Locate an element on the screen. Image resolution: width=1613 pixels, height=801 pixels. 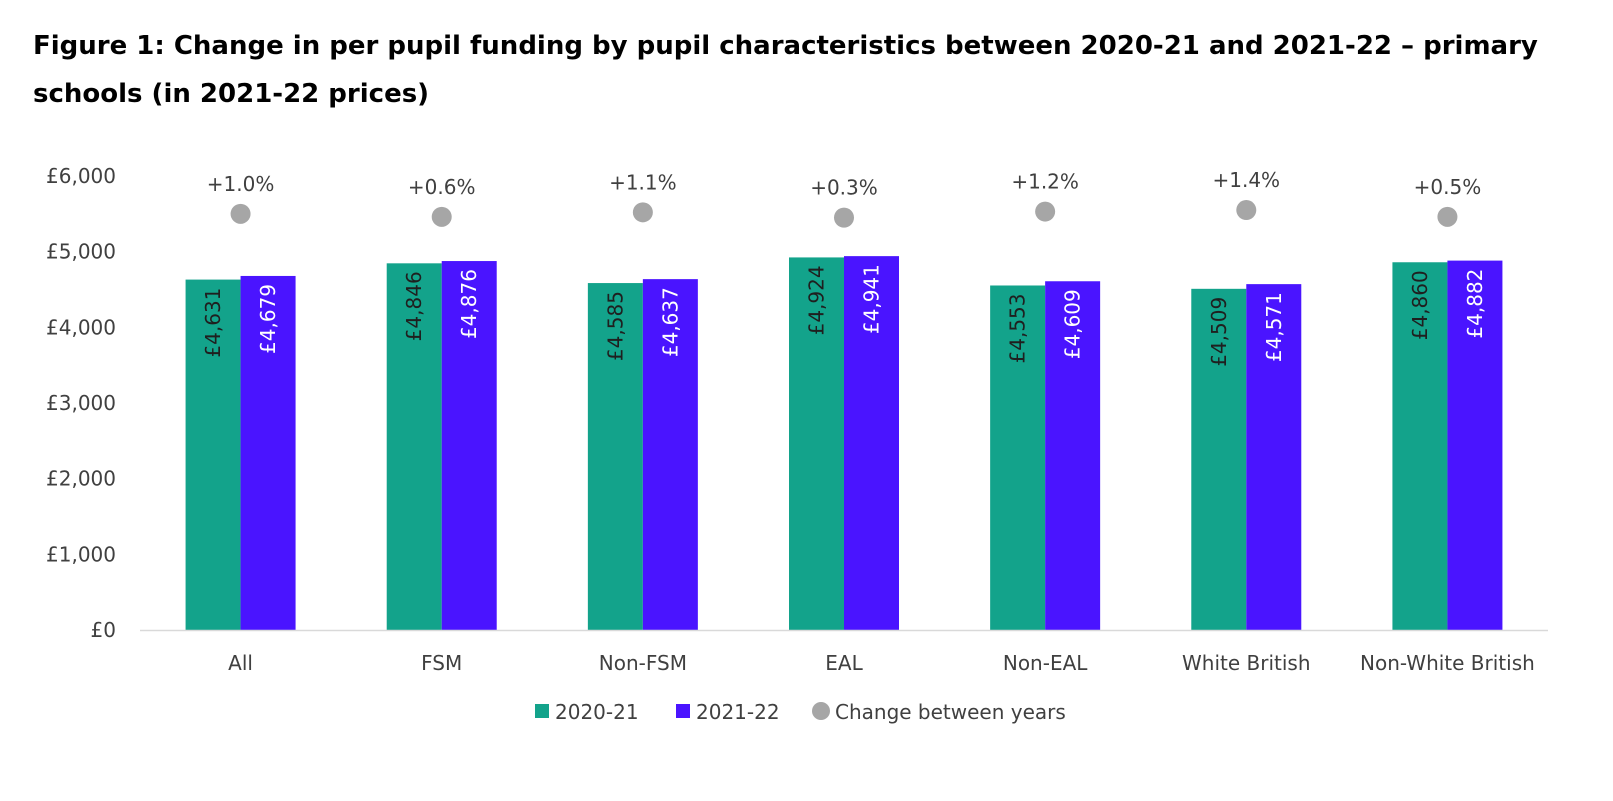
change-markers: +1.0% +0.6% +1.1% +0.3% +1.2% +1.4% +0.5% is located at coordinates (844, 198).